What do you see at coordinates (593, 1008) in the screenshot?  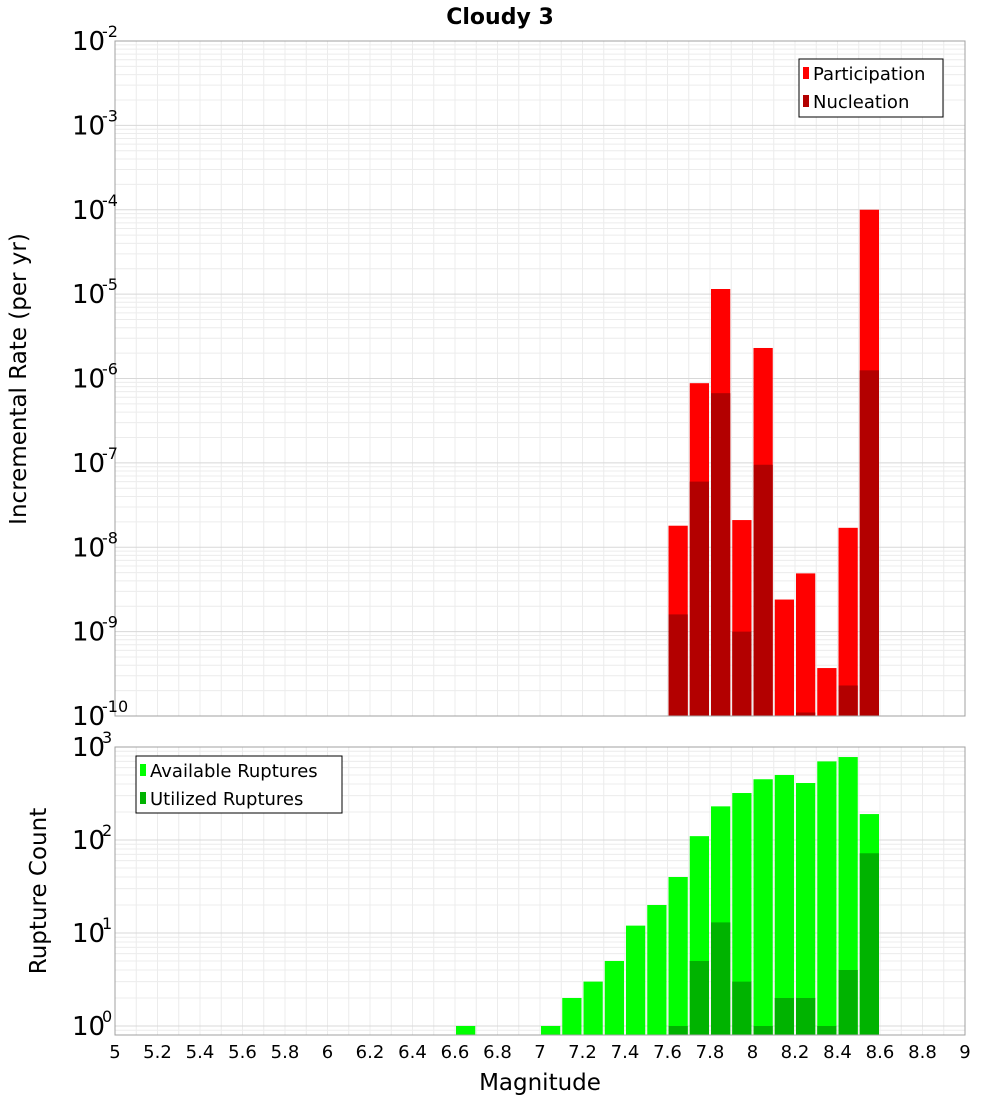 I see `bar-series1-7.25` at bounding box center [593, 1008].